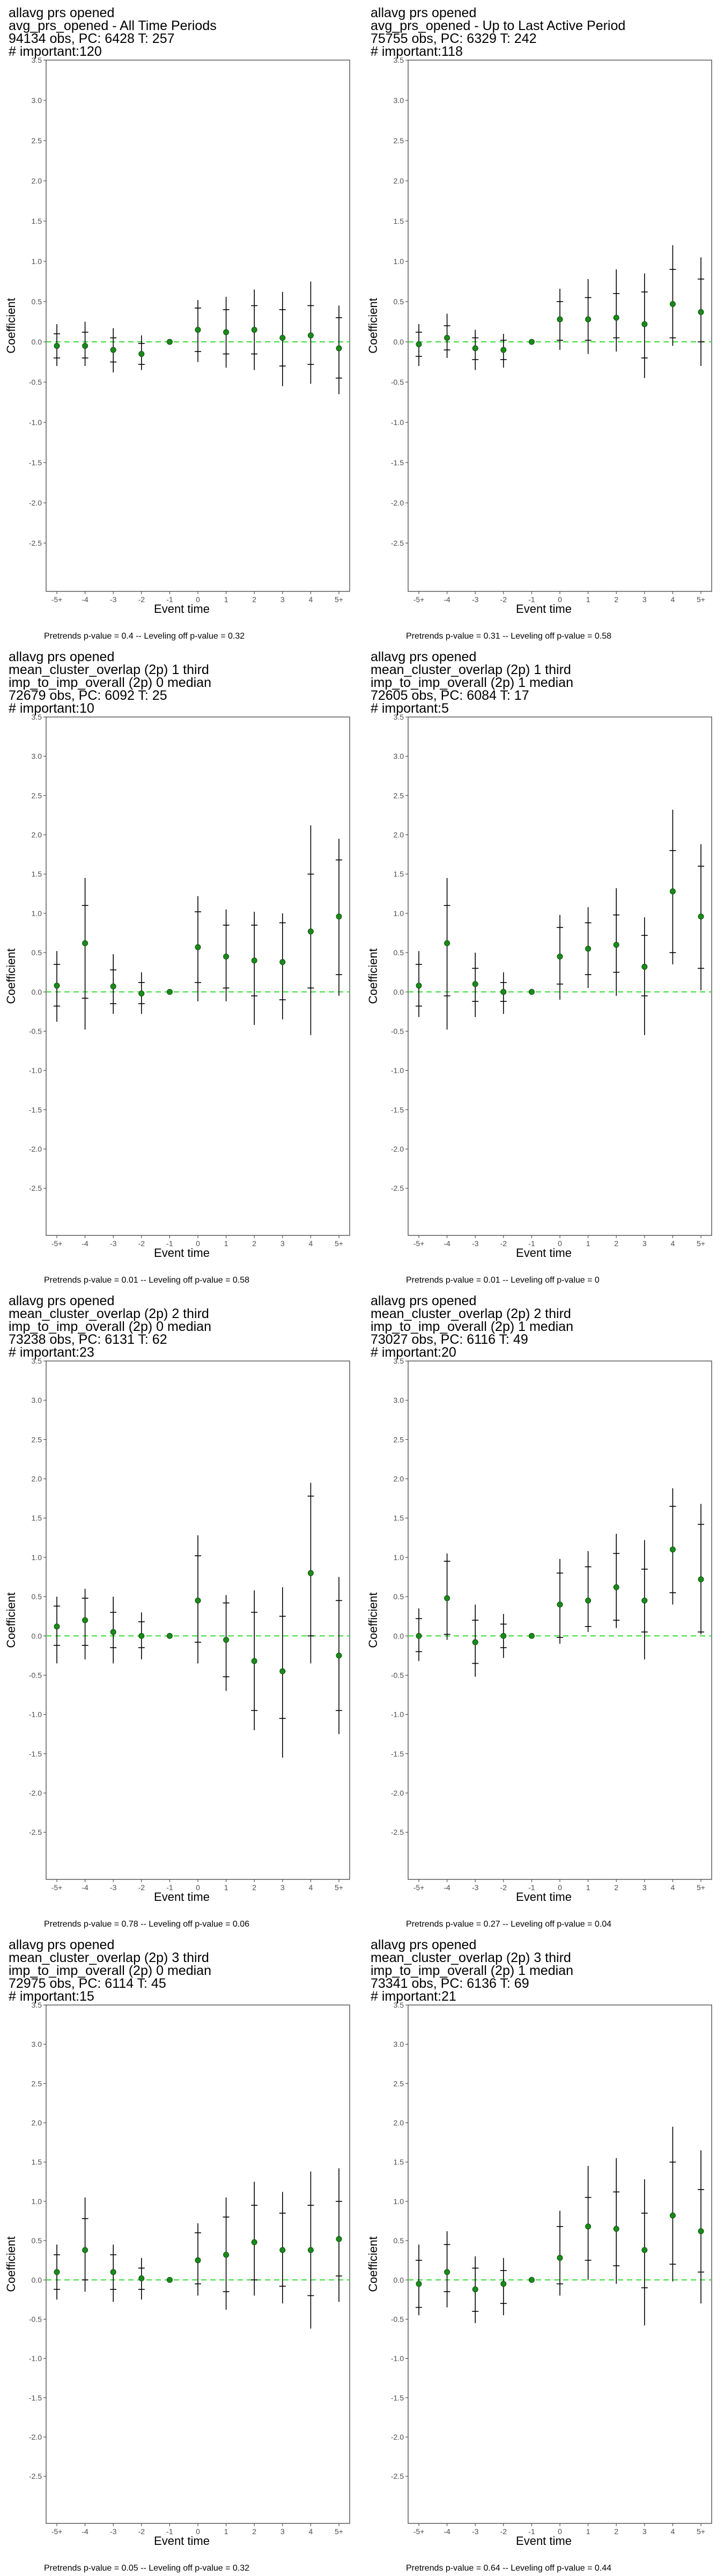 This screenshot has width=724, height=2576. I want to click on chart-title-line: 73341 obs, PC: 6136 T: 69, so click(450, 1983).